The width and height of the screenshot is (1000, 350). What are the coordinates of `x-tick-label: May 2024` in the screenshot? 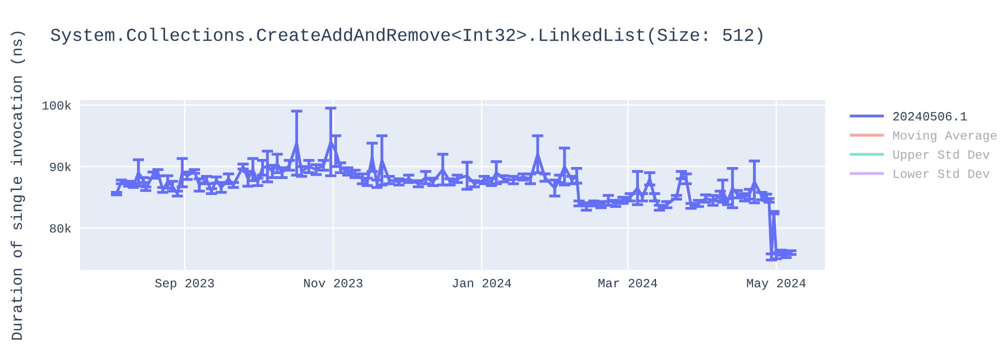 It's located at (776, 284).